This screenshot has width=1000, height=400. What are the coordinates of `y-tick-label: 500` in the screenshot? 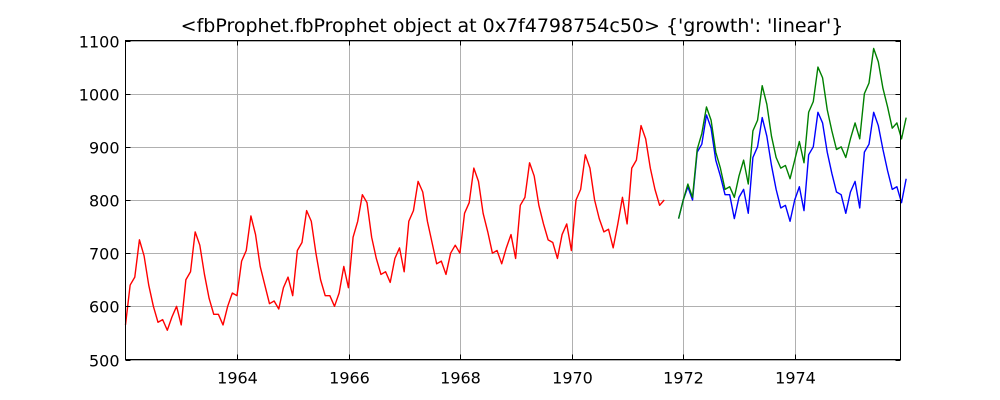 It's located at (104, 361).